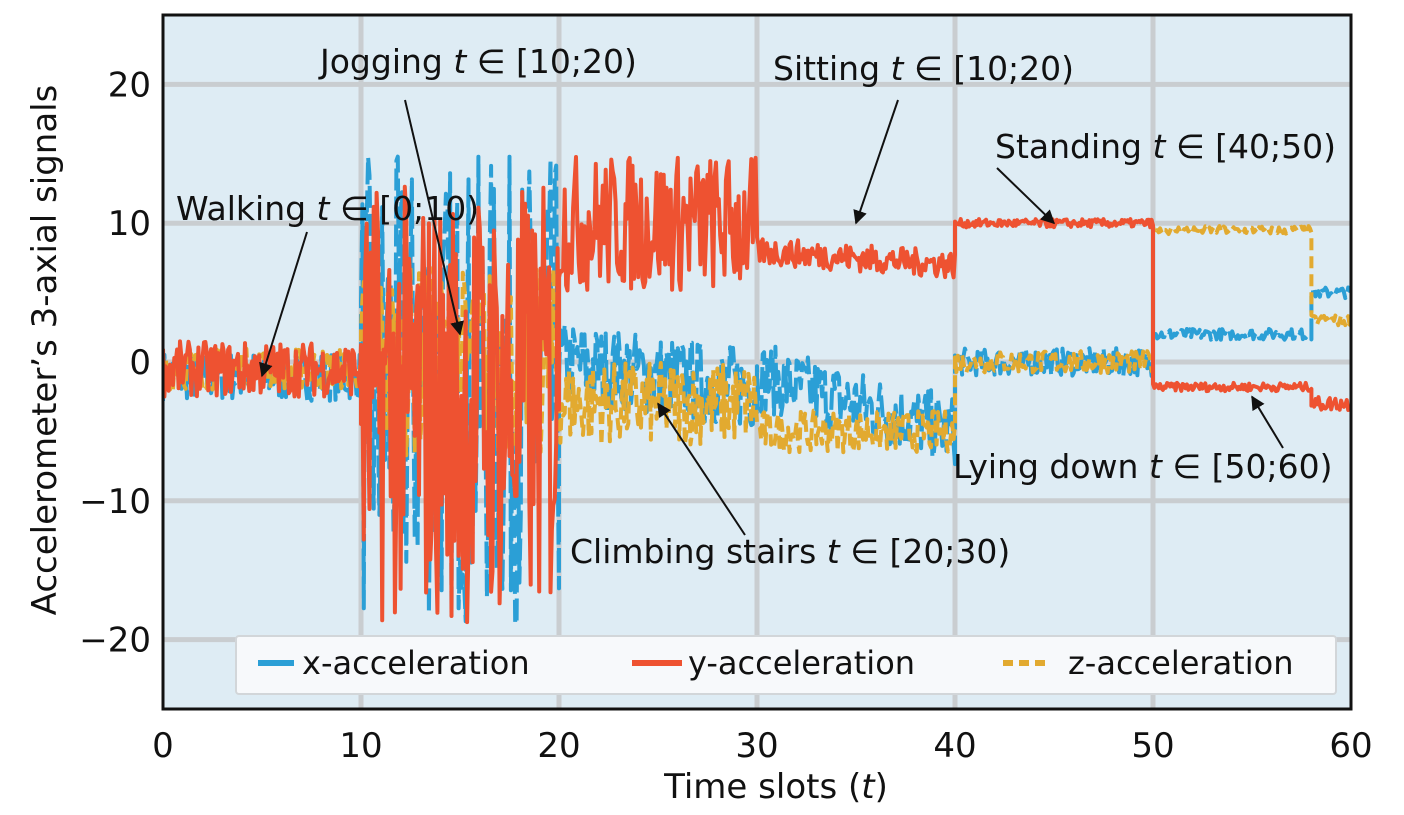 The height and width of the screenshot is (815, 1404). I want to click on annotation-standing: Standing t ∈ [40;50), so click(1165, 146).